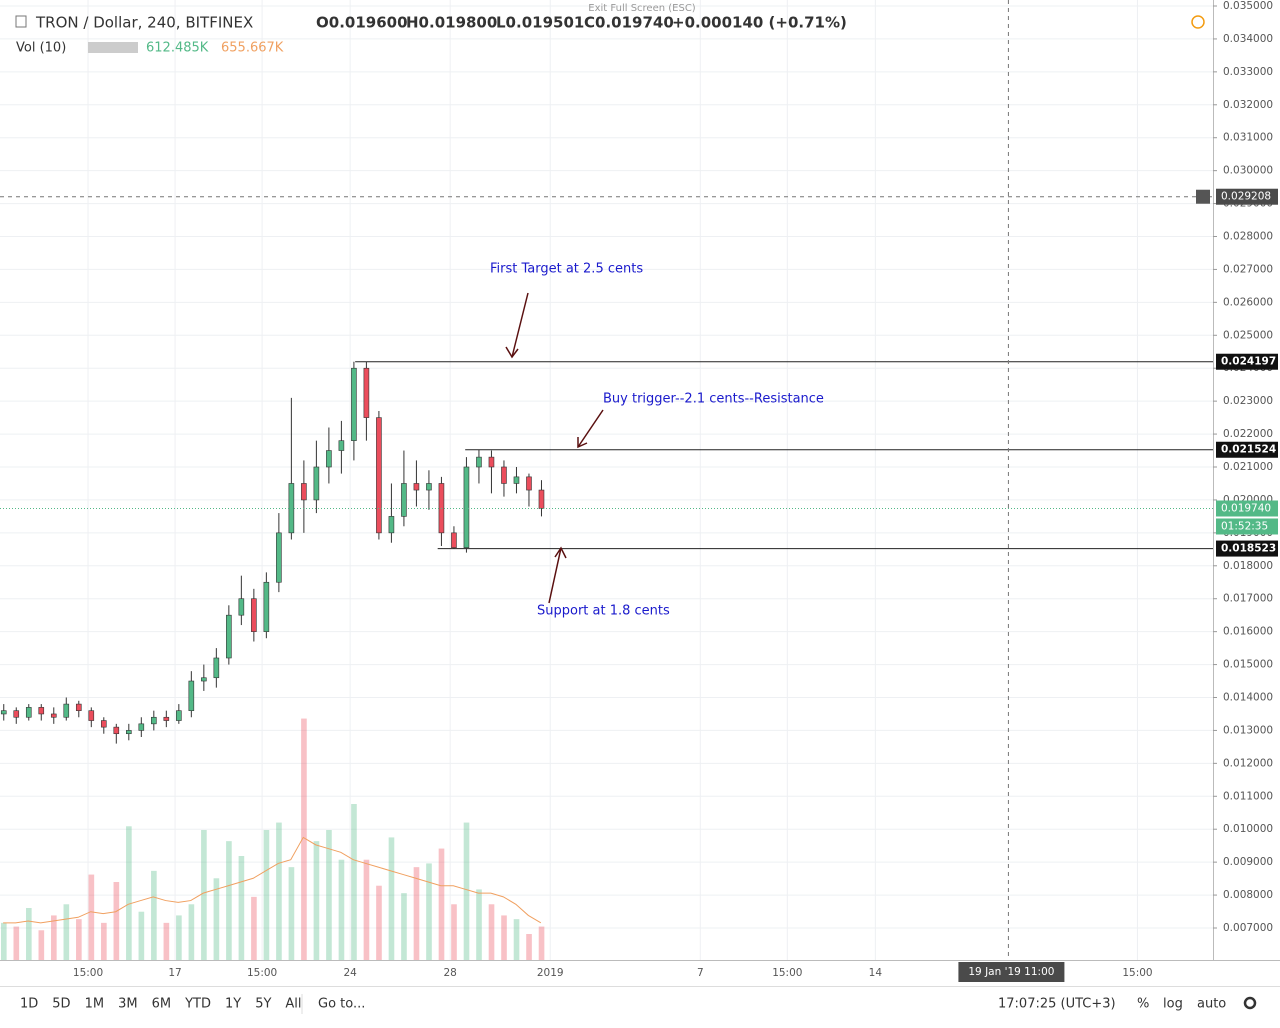 This screenshot has height=1028, width=1280. I want to click on range-button: YTD, so click(197, 1004).